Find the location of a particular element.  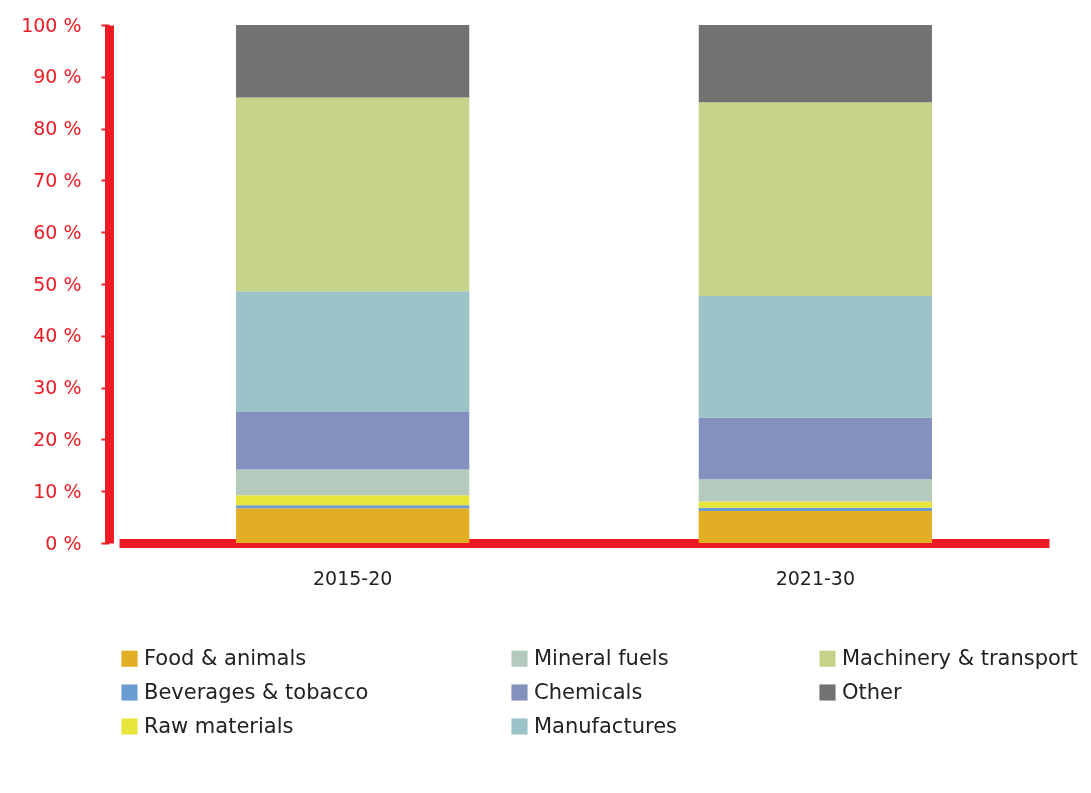

legend-label: Chemicals is located at coordinates (588, 691).